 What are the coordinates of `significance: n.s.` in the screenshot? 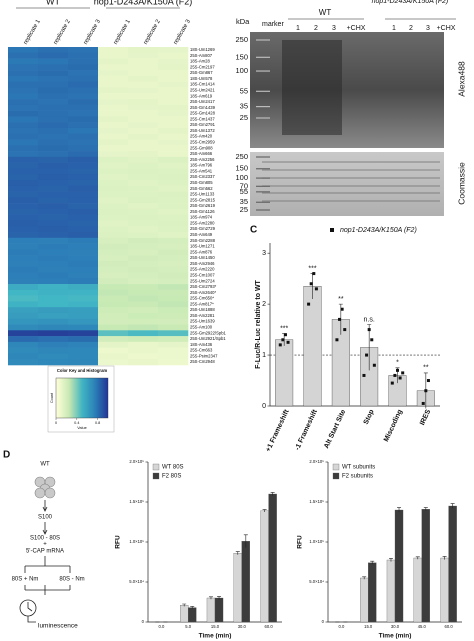 It's located at (369, 319).